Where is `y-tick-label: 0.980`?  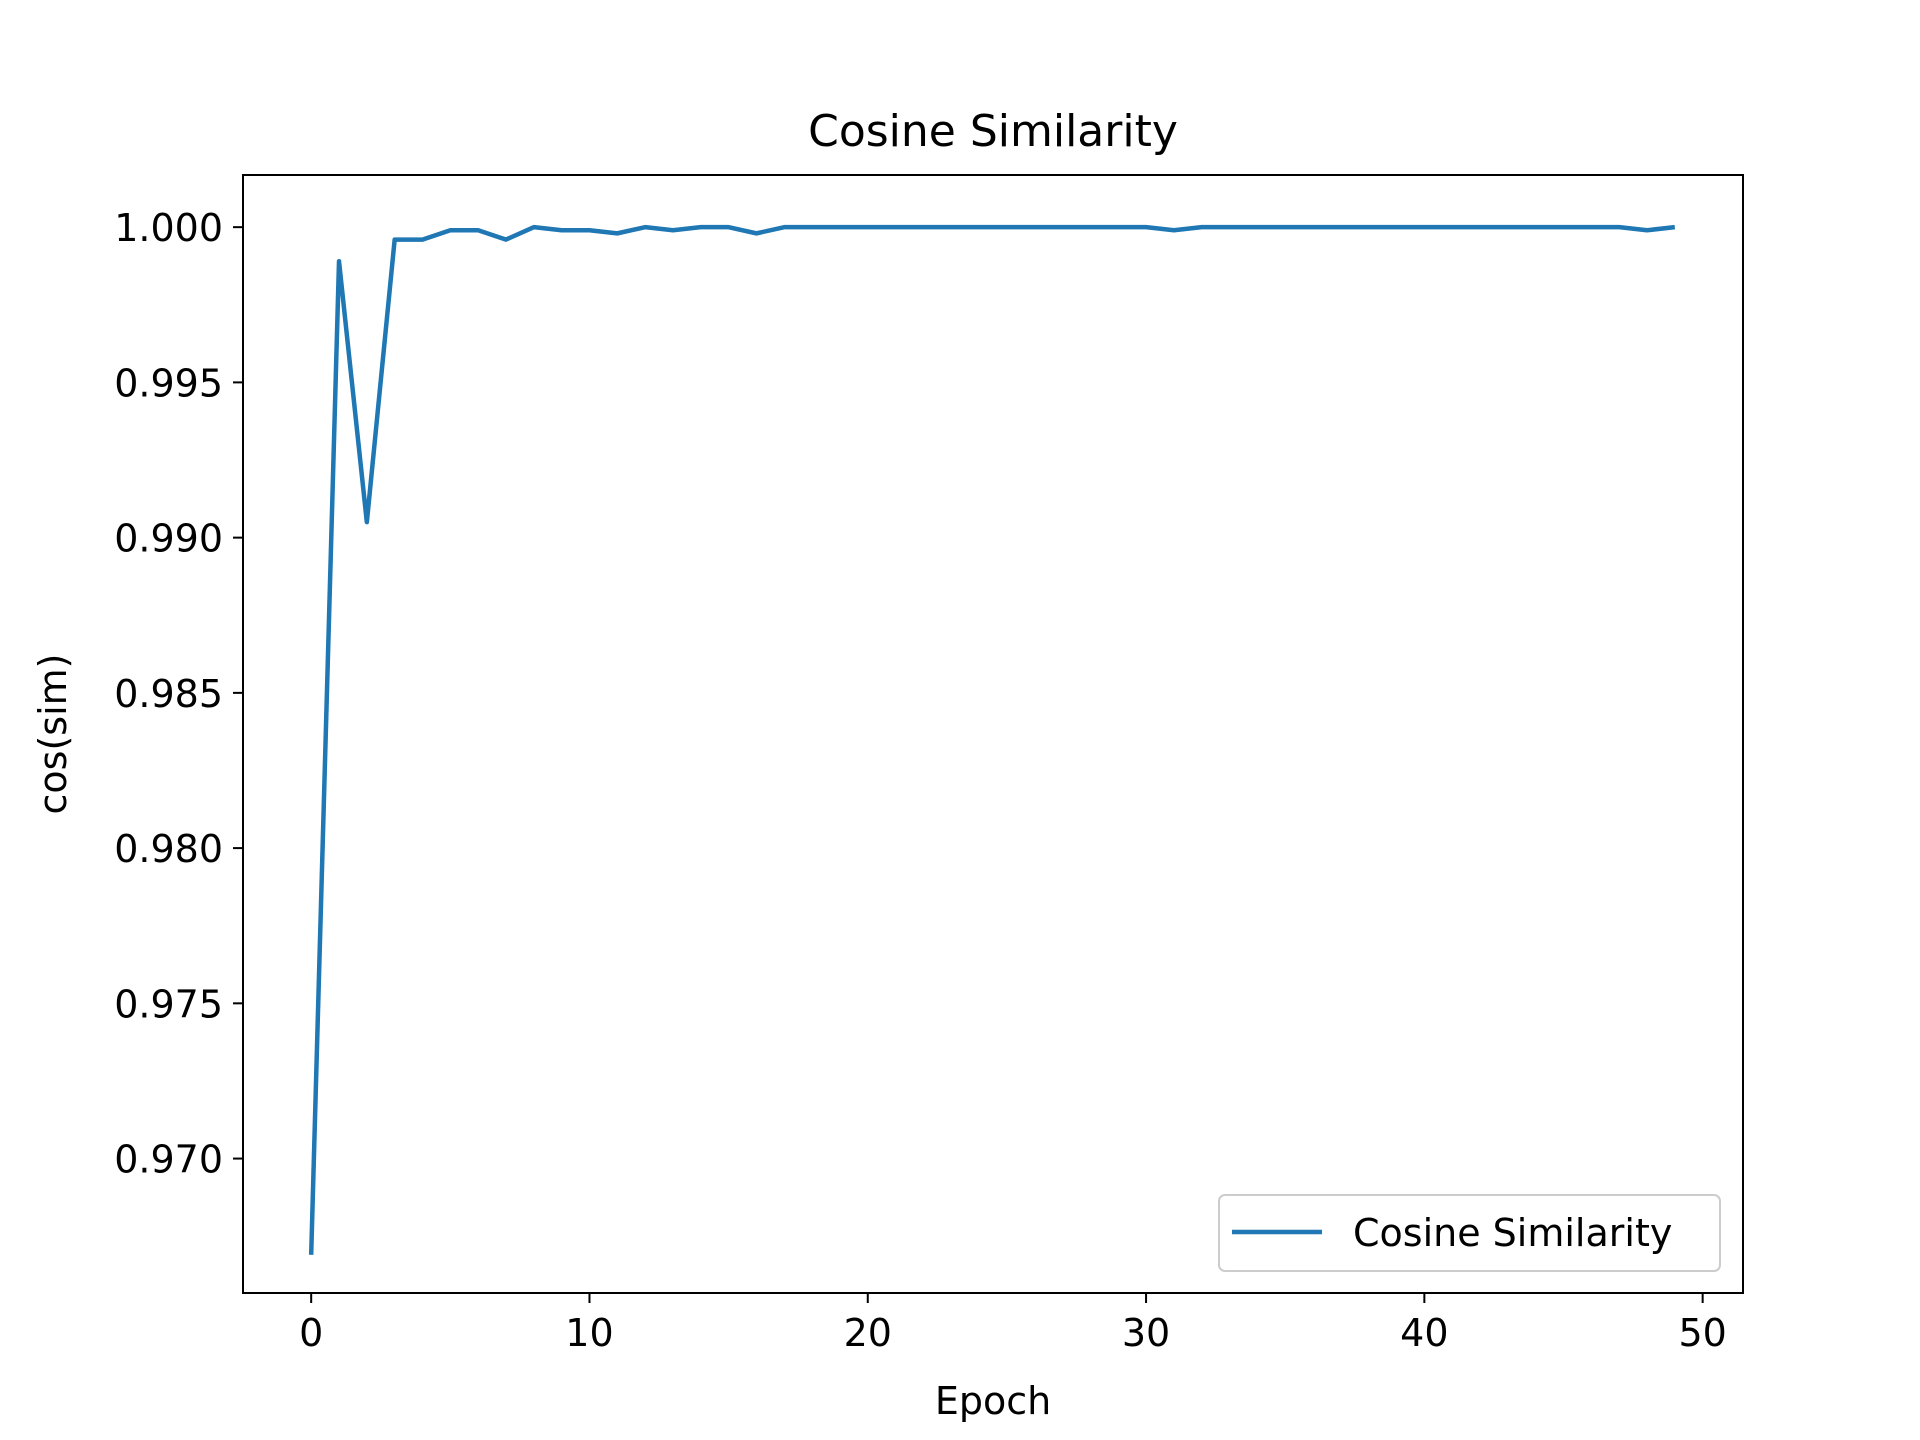
y-tick-label: 0.980 is located at coordinates (168, 849).